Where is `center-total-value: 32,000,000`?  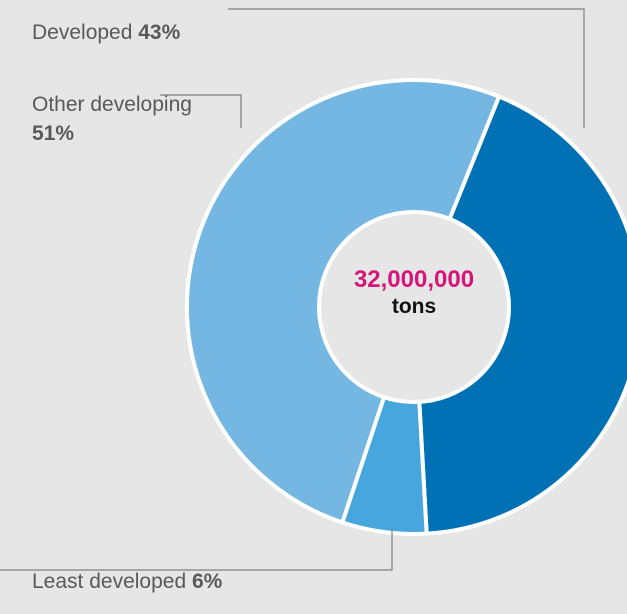 center-total-value: 32,000,000 is located at coordinates (414, 279).